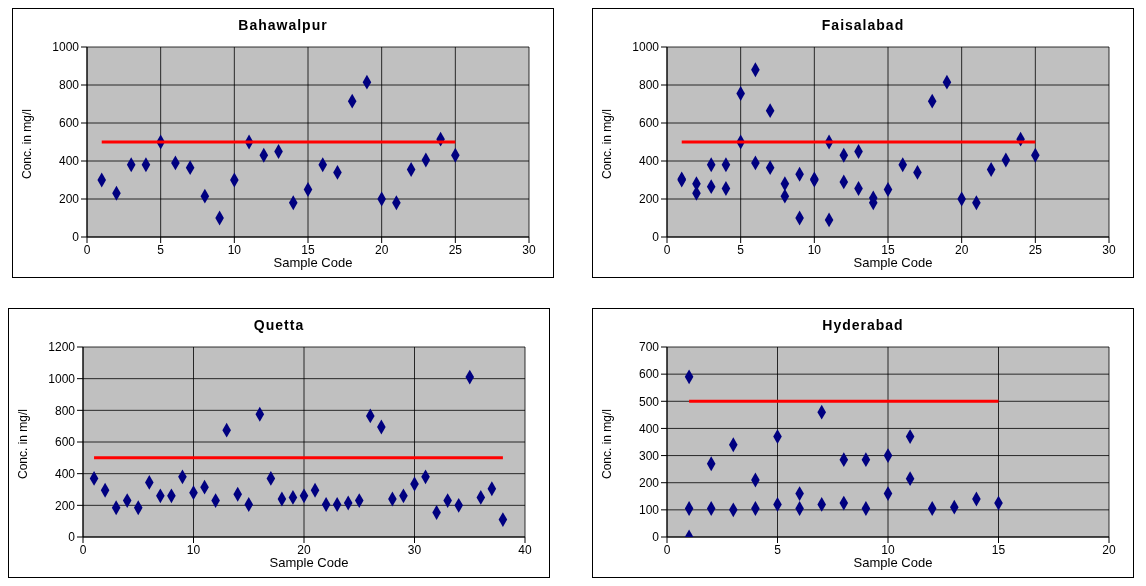  Describe the element at coordinates (525, 549) in the screenshot. I see `x-tick-label: 40` at that location.